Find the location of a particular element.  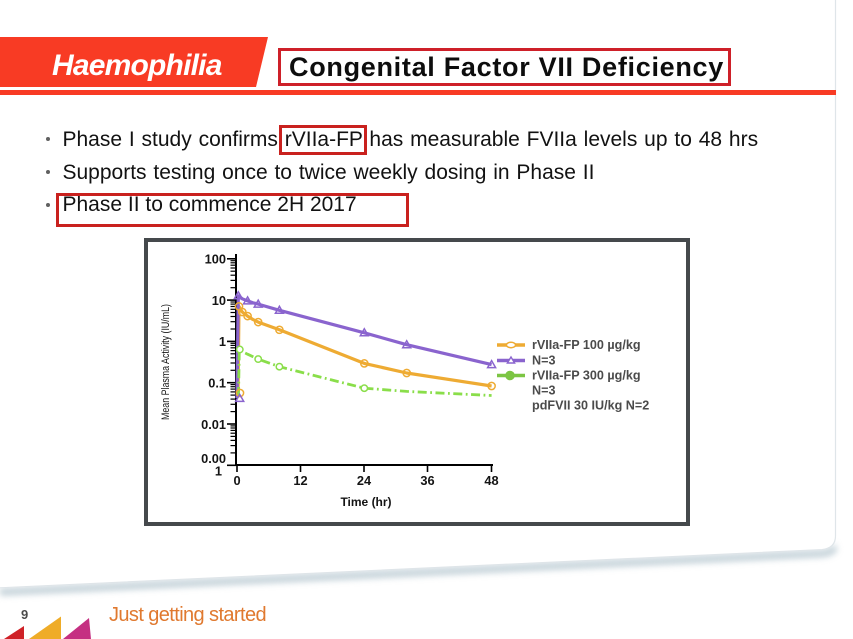

svg-text: 0.00 is located at coordinates (213, 458).